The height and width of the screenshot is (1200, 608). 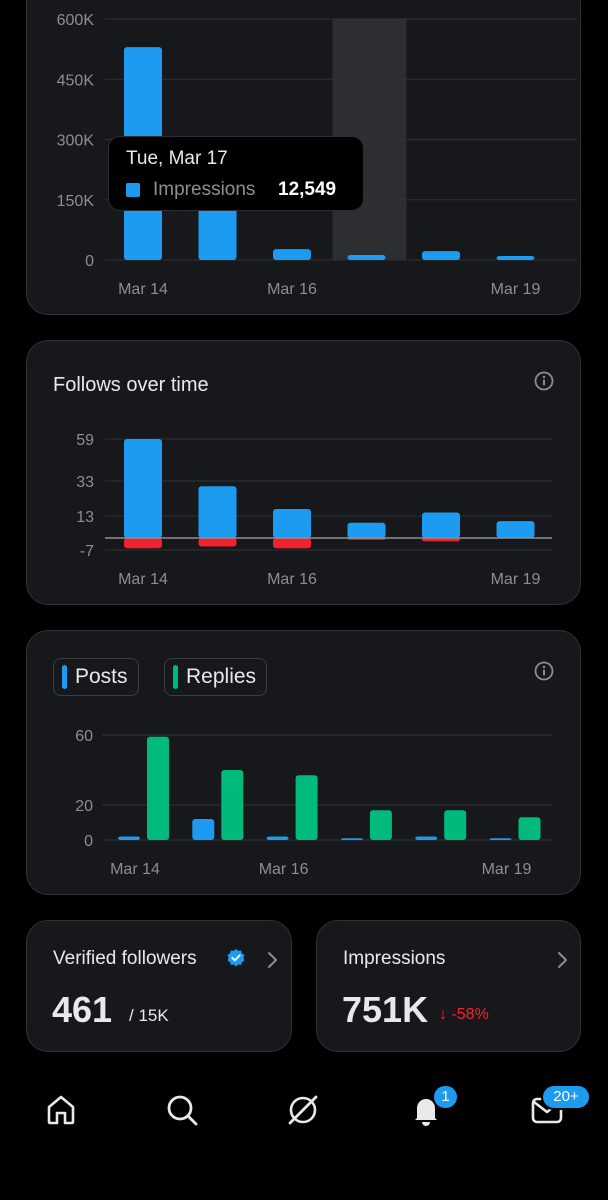 What do you see at coordinates (177, 158) in the screenshot?
I see `tooltip-date: Tue, Mar 17` at bounding box center [177, 158].